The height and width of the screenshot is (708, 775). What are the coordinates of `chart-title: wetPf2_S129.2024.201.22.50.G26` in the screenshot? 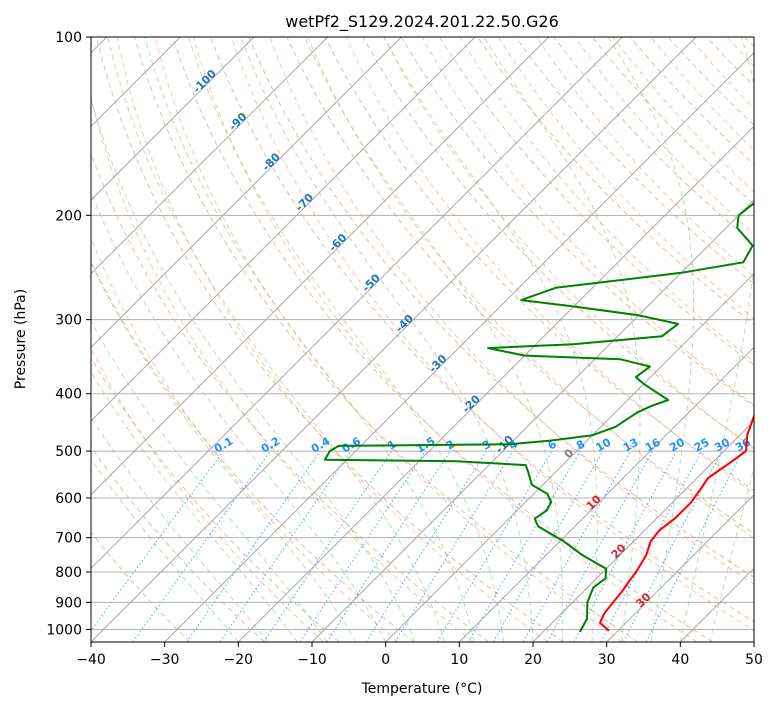 It's located at (422, 22).